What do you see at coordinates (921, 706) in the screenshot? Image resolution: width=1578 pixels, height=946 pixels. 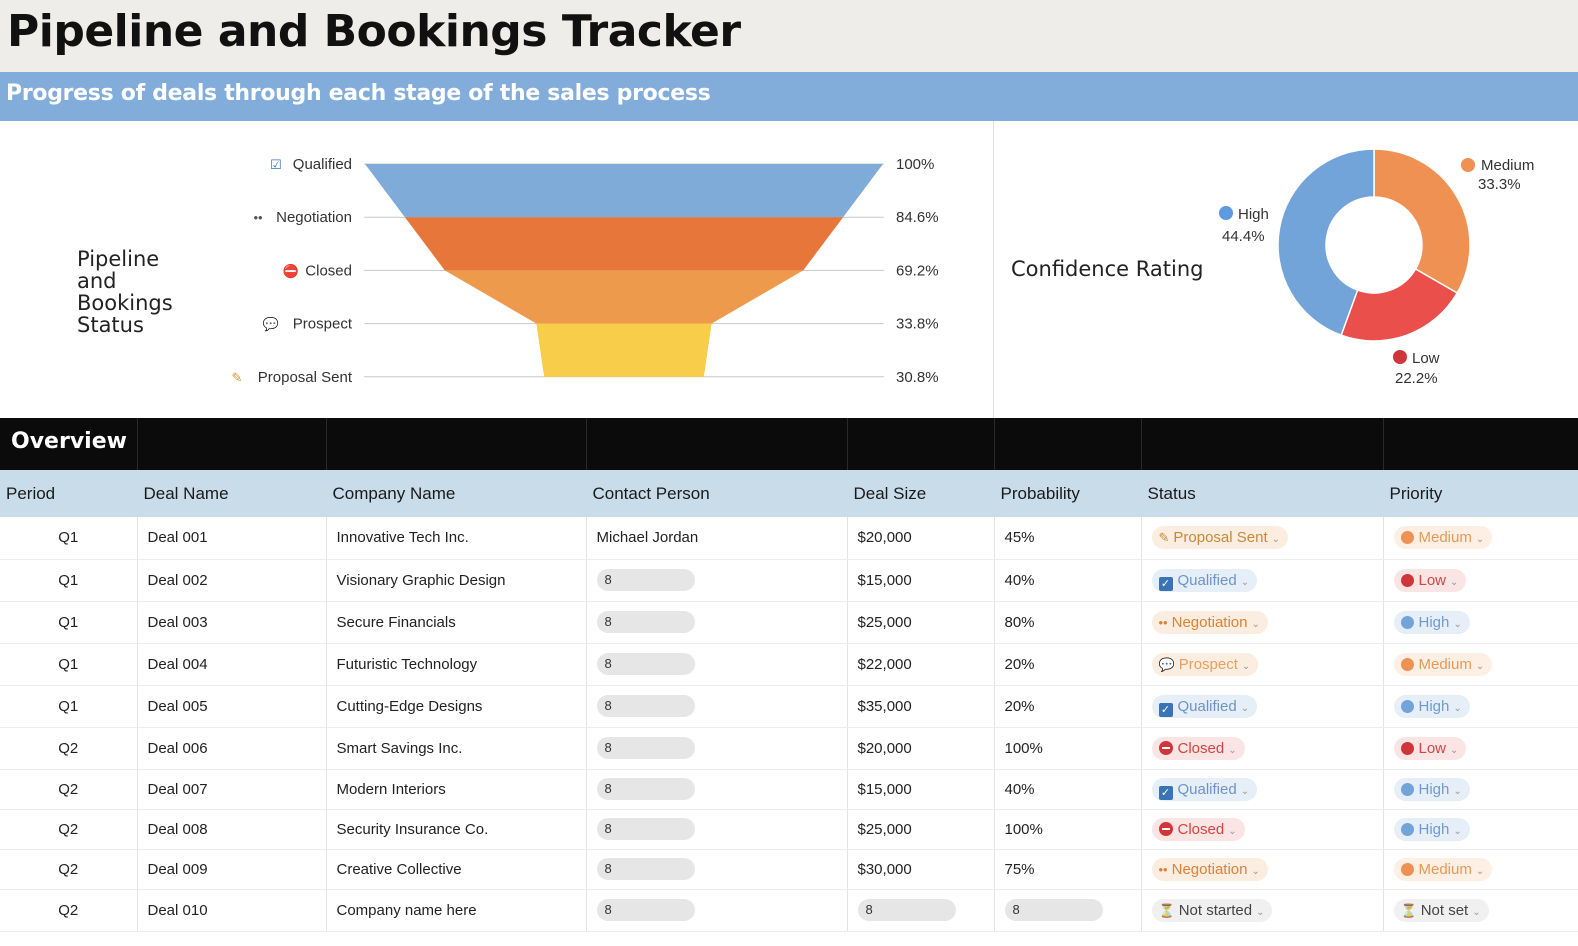 I see `cell-deal-size: $35,000` at bounding box center [921, 706].